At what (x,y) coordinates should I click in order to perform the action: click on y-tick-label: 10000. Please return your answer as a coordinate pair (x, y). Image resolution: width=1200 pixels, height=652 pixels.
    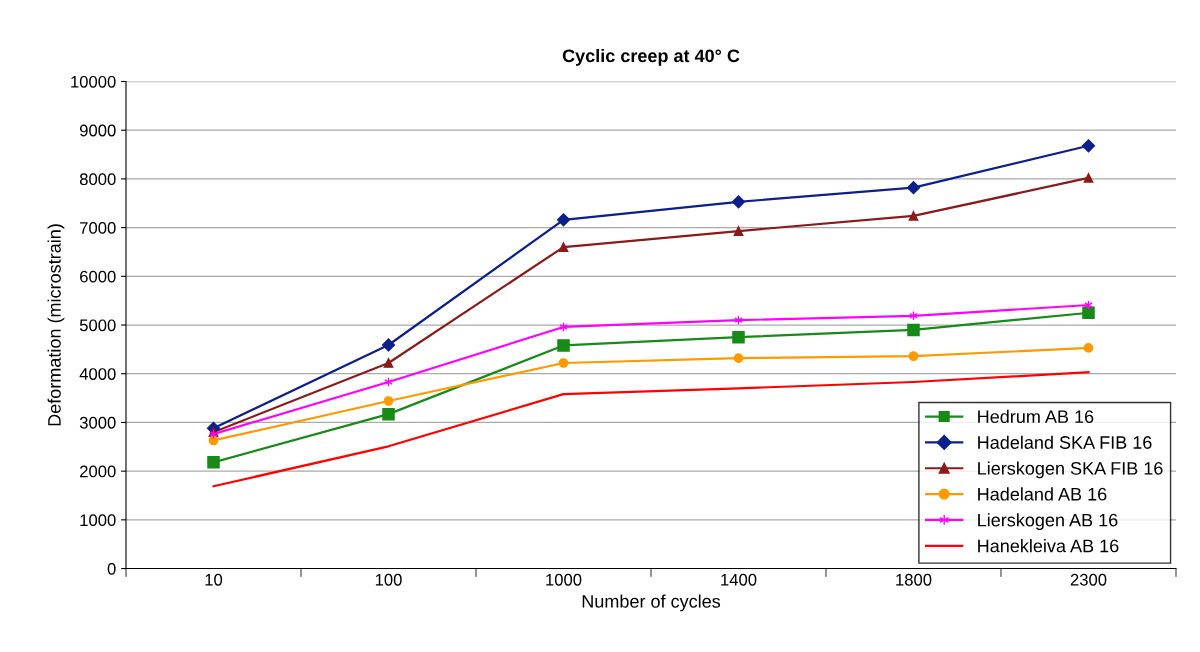
    Looking at the image, I should click on (93, 81).